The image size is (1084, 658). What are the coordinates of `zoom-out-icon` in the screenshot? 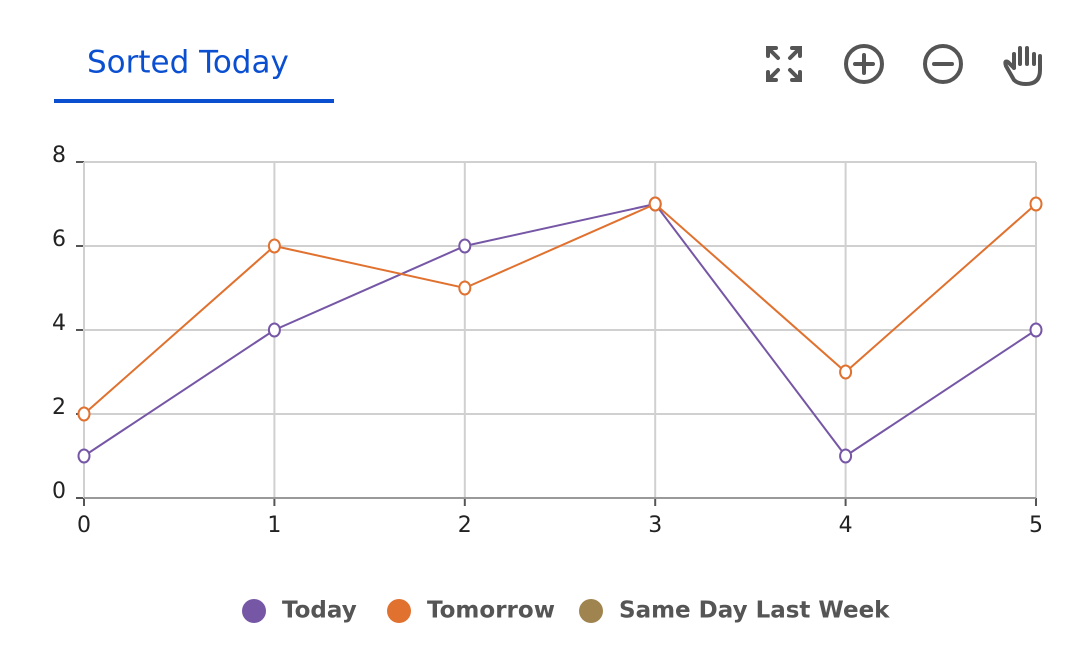 It's located at (943, 64).